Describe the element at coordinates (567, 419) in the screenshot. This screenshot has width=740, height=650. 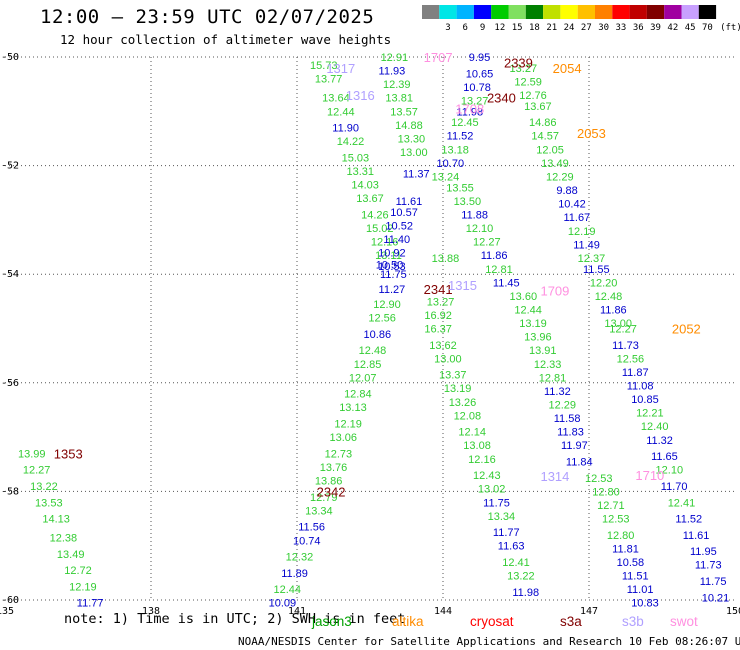
I see `wave-height-value: 11.58` at that location.